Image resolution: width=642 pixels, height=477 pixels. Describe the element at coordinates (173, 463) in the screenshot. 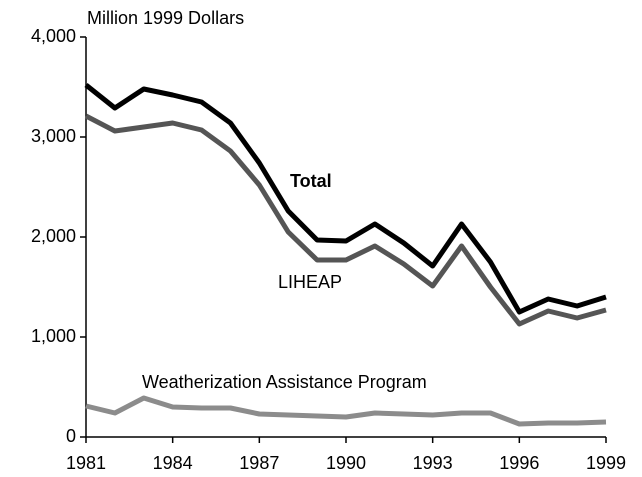

I see `x-tick-label: 1984` at that location.